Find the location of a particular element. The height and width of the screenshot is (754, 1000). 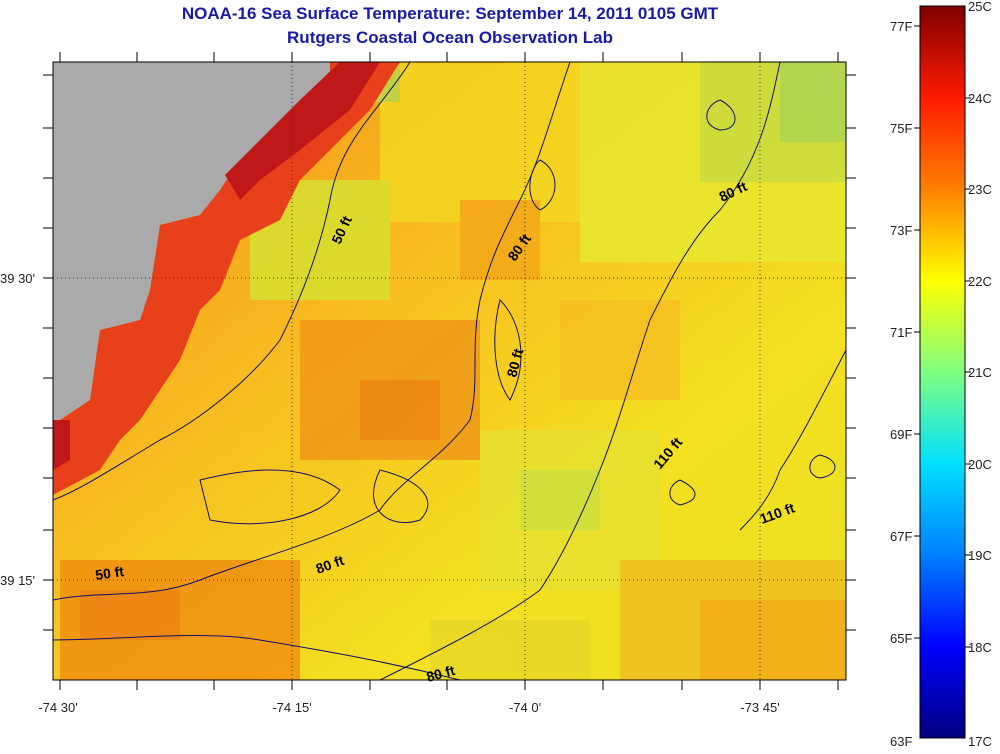

latitude-label: 39 15' is located at coordinates (17, 580).